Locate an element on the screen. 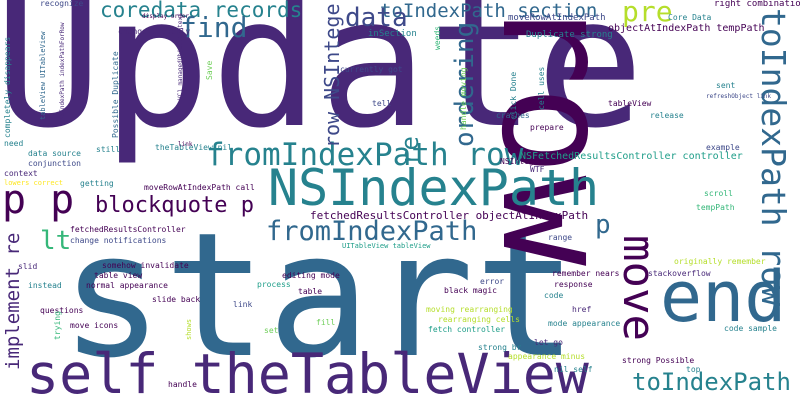  word-possible-duplicate: Possible Duplicate is located at coordinates (115, 94).